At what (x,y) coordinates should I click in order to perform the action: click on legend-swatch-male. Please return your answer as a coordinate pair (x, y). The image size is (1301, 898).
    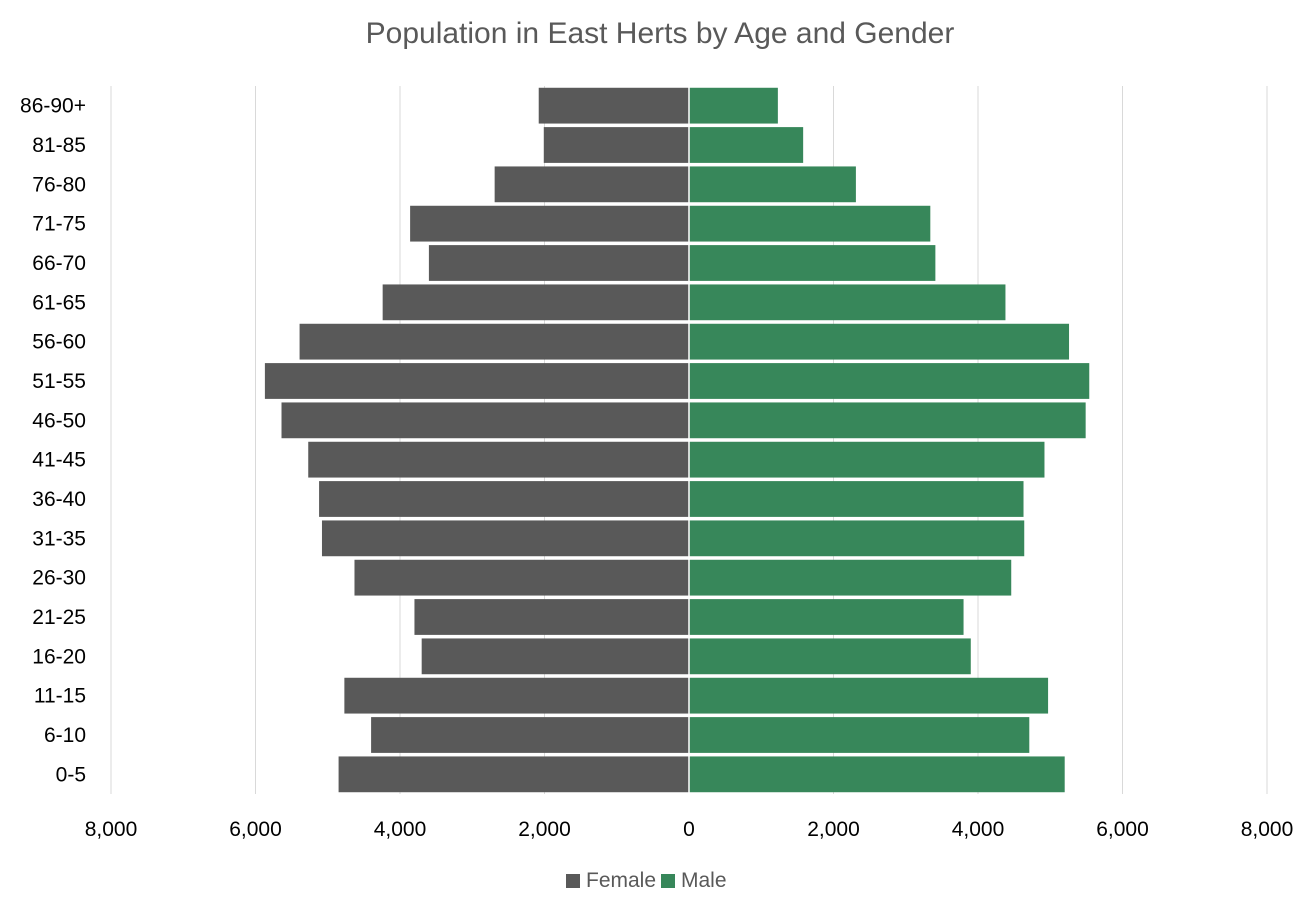
    Looking at the image, I should click on (668, 881).